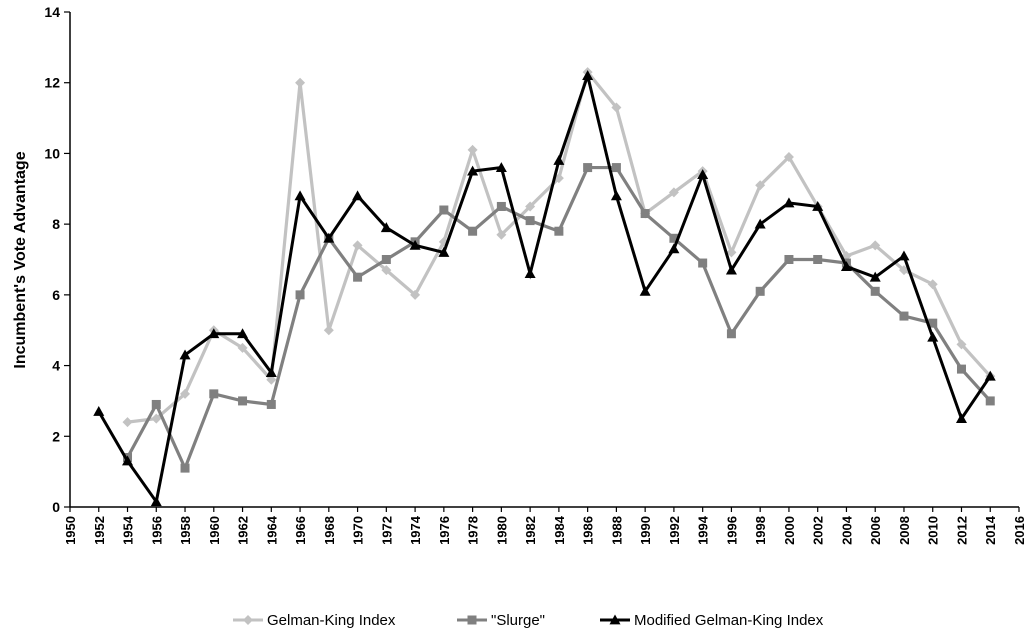  Describe the element at coordinates (904, 530) in the screenshot. I see `x-tick-label: 2008` at that location.